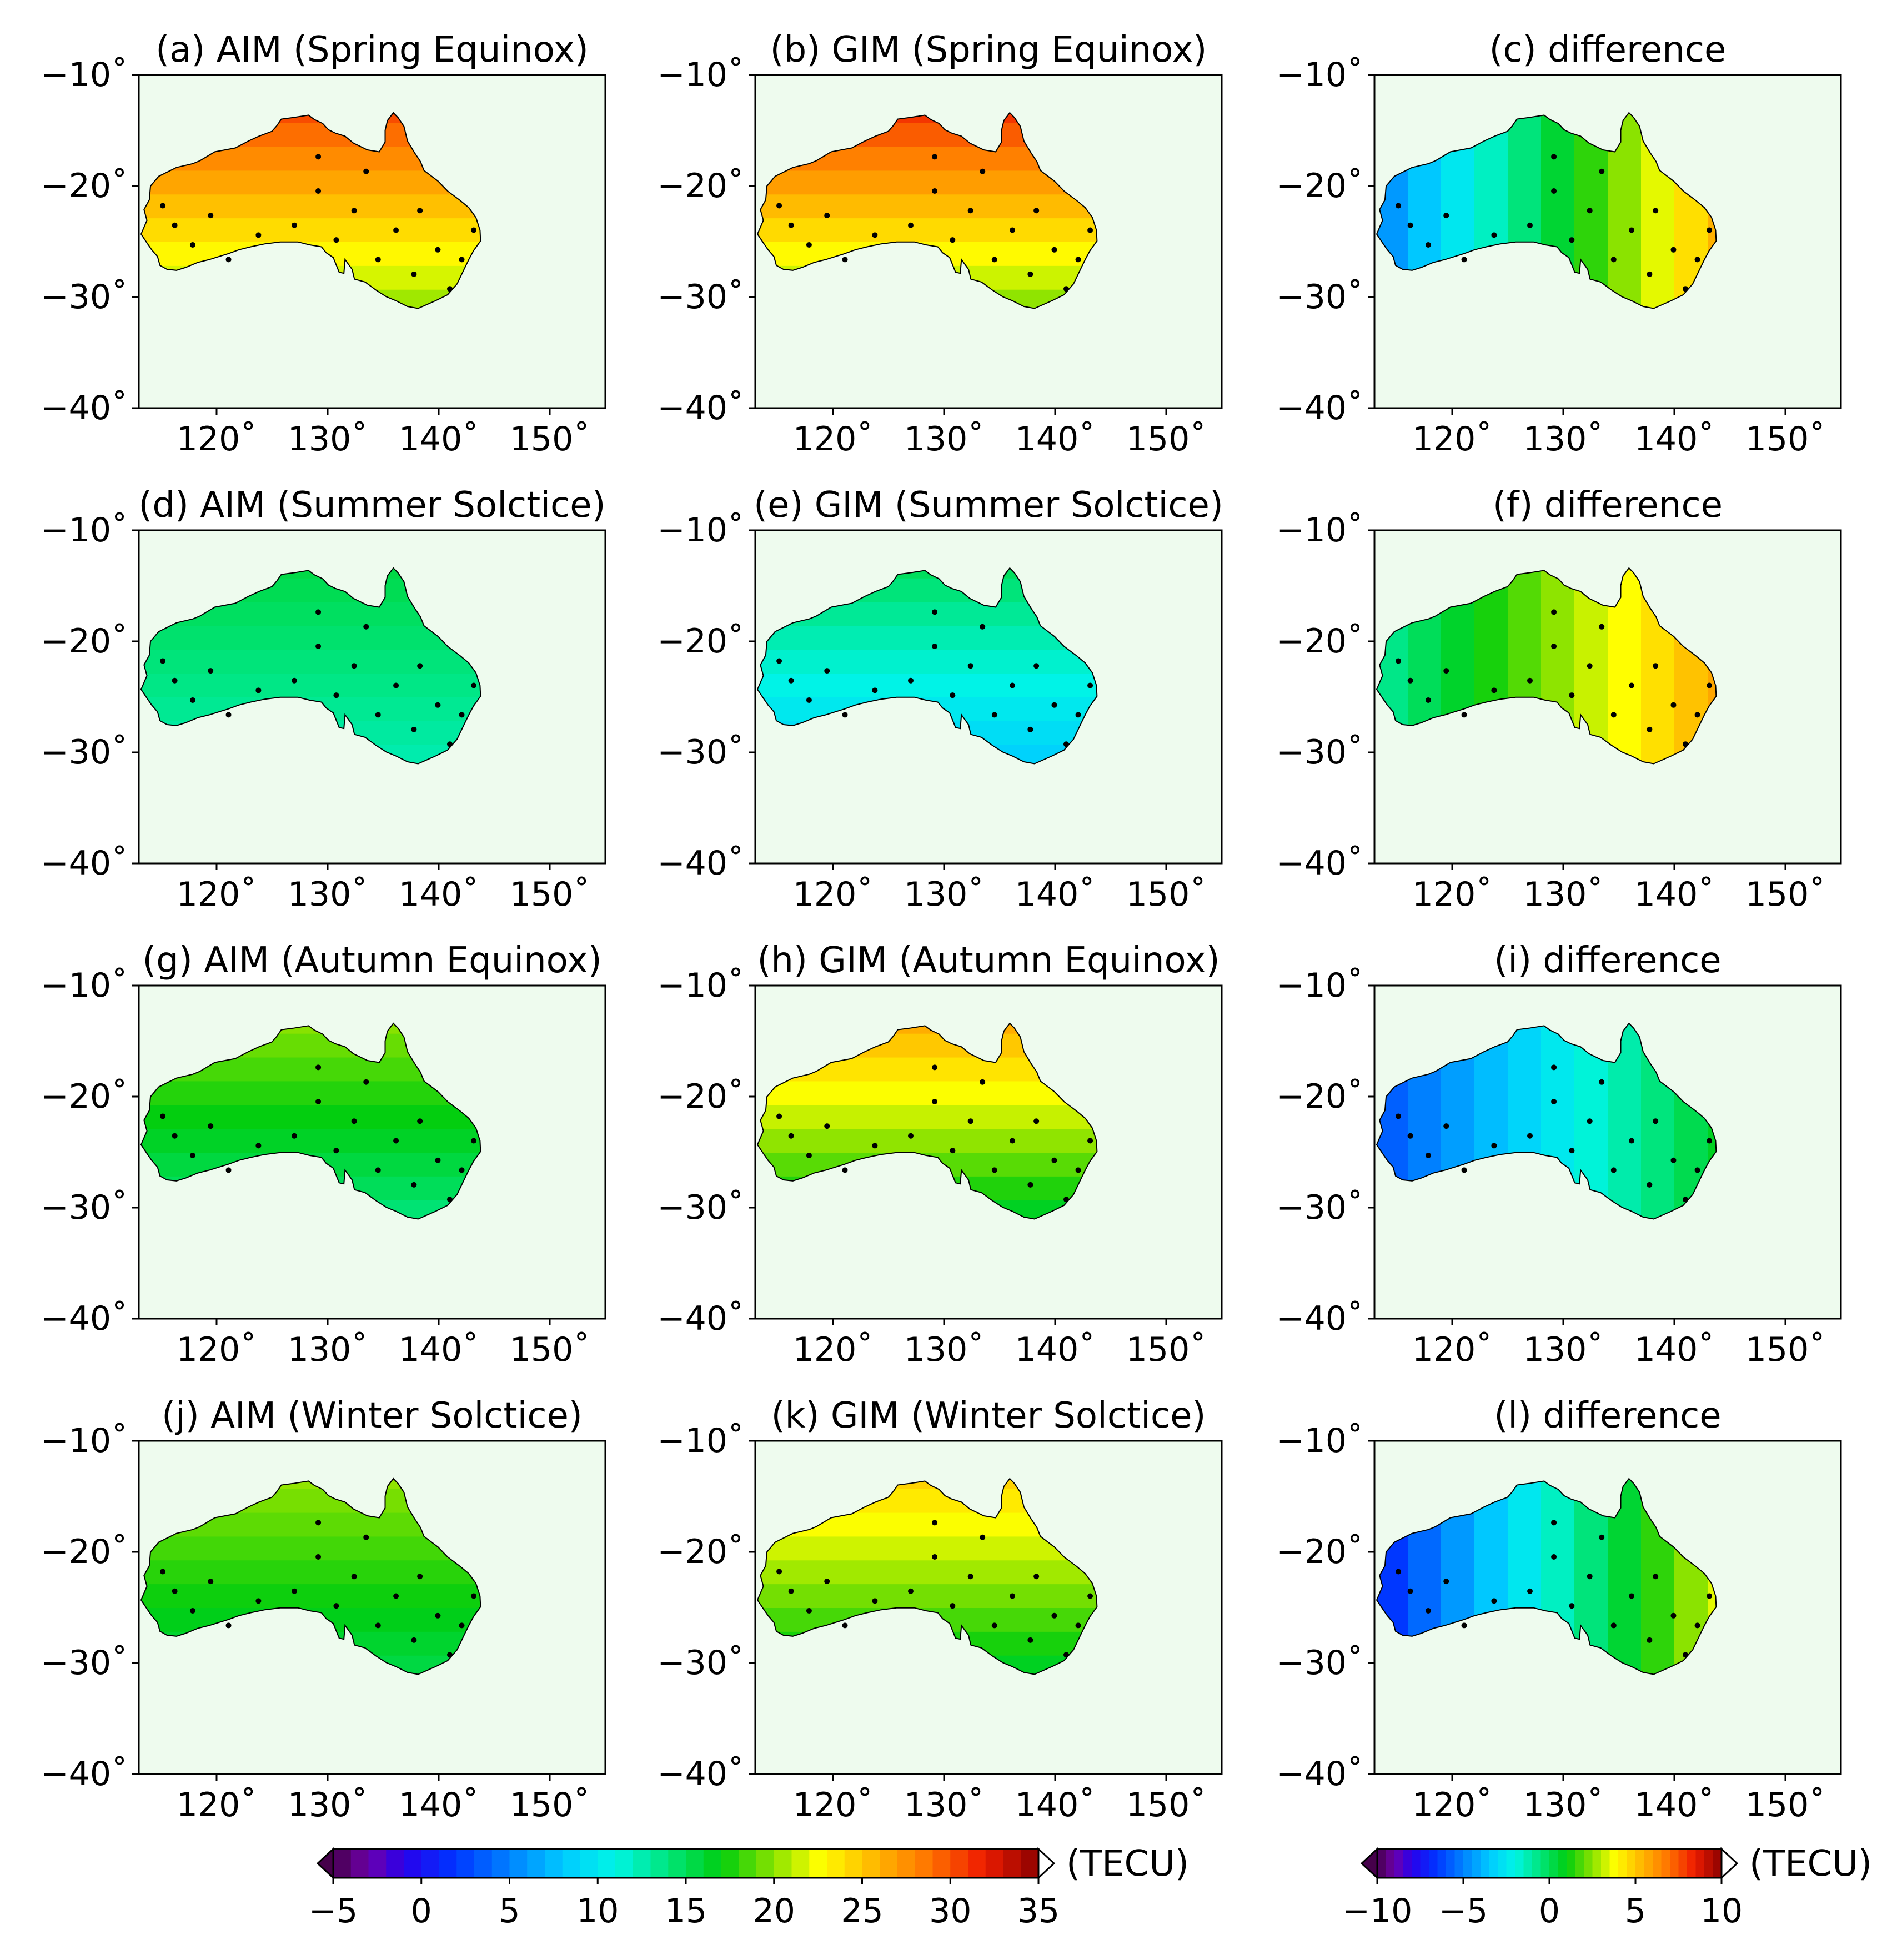 The image size is (1902, 1960). I want to click on colorbar-tick-label: 15, so click(686, 1911).